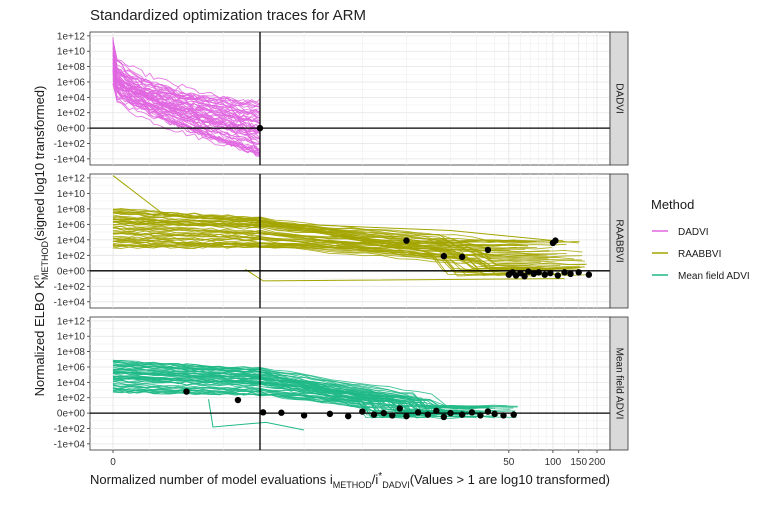  Describe the element at coordinates (358, 459) in the screenshot. I see `x-axis: 0 50 100 150 200` at that location.